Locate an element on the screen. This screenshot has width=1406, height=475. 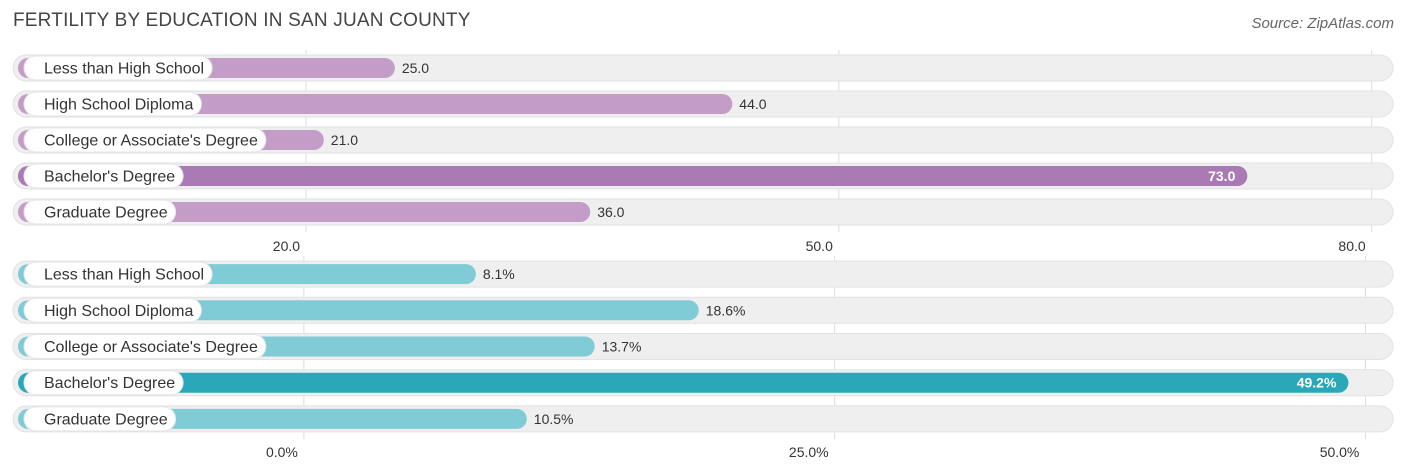
value-label: 36.0 is located at coordinates (610, 212).